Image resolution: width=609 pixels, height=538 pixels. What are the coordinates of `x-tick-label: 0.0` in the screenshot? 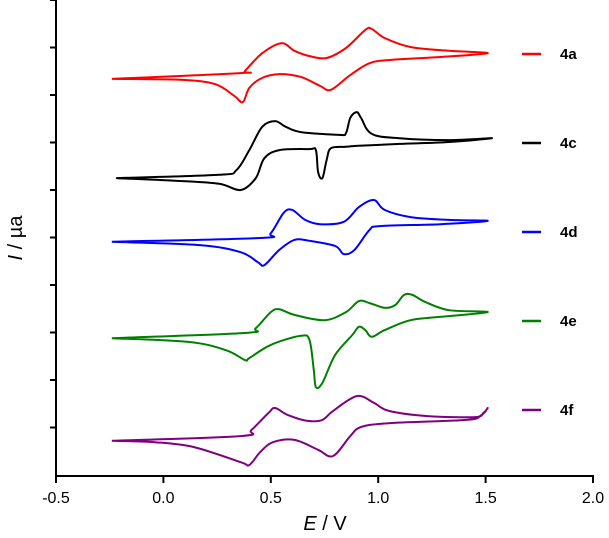 It's located at (163, 498).